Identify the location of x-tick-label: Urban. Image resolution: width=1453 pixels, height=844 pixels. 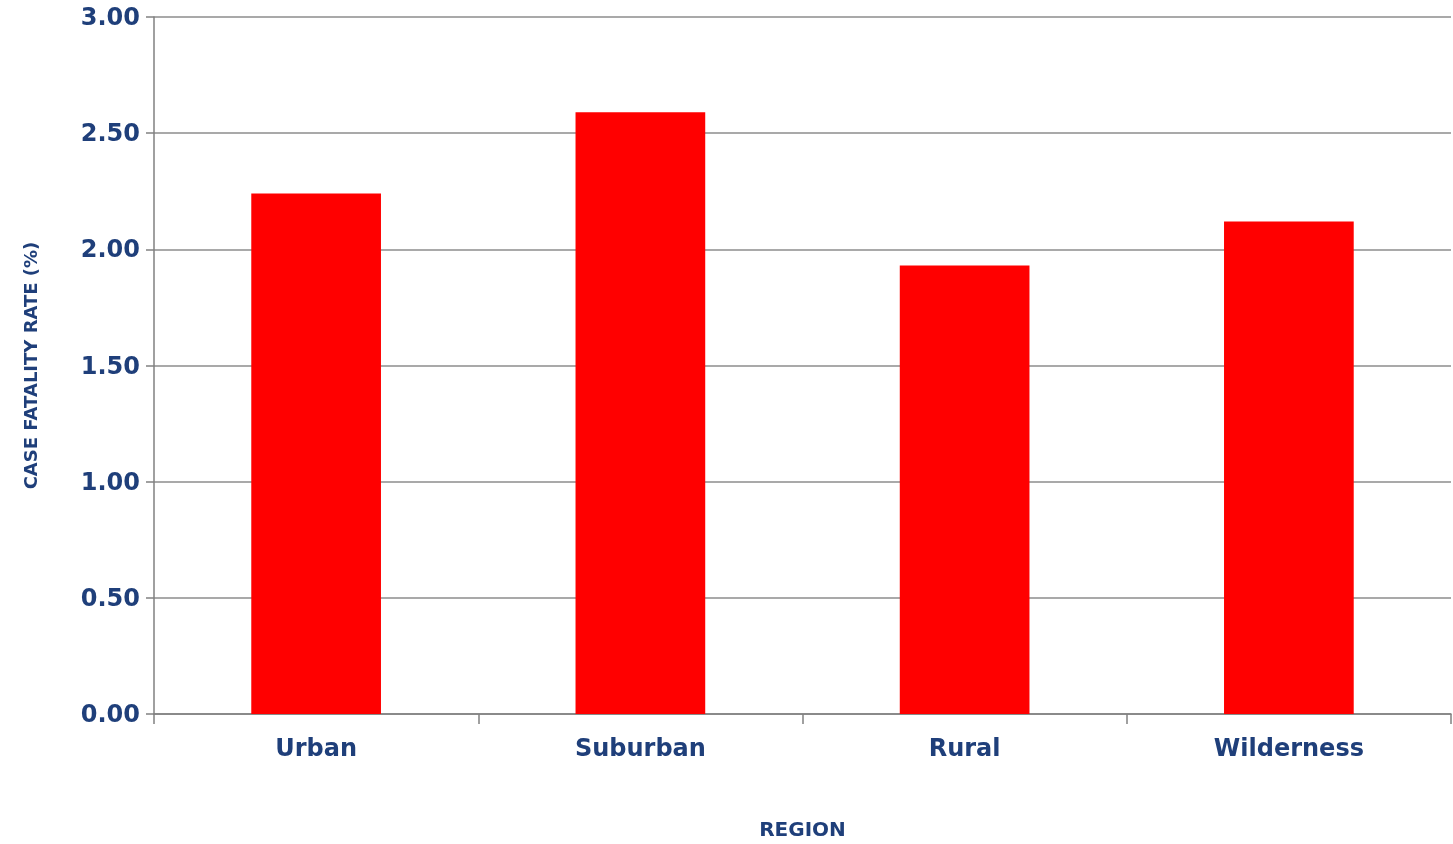
(316, 748).